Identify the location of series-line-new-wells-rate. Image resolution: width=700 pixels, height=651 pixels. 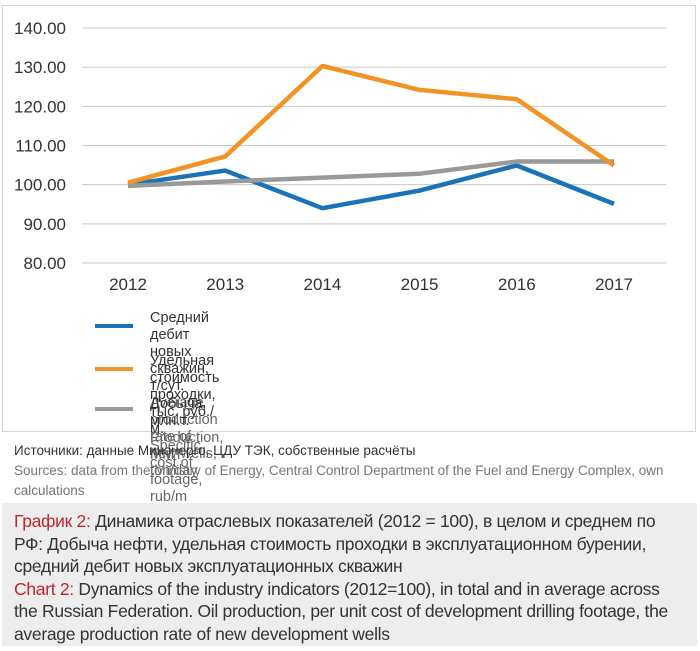
(371, 187).